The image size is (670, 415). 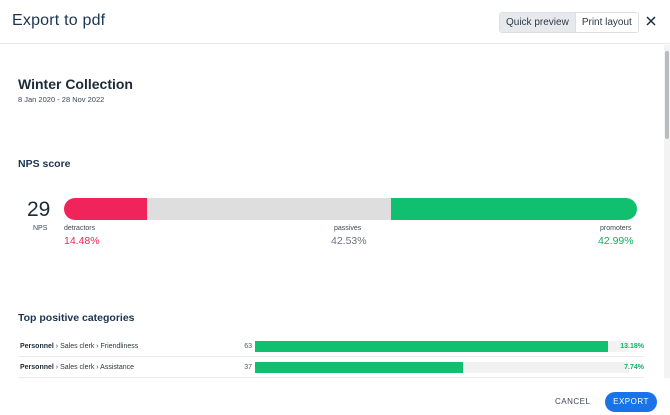 What do you see at coordinates (268, 209) in the screenshot?
I see `passives-bar-segment` at bounding box center [268, 209].